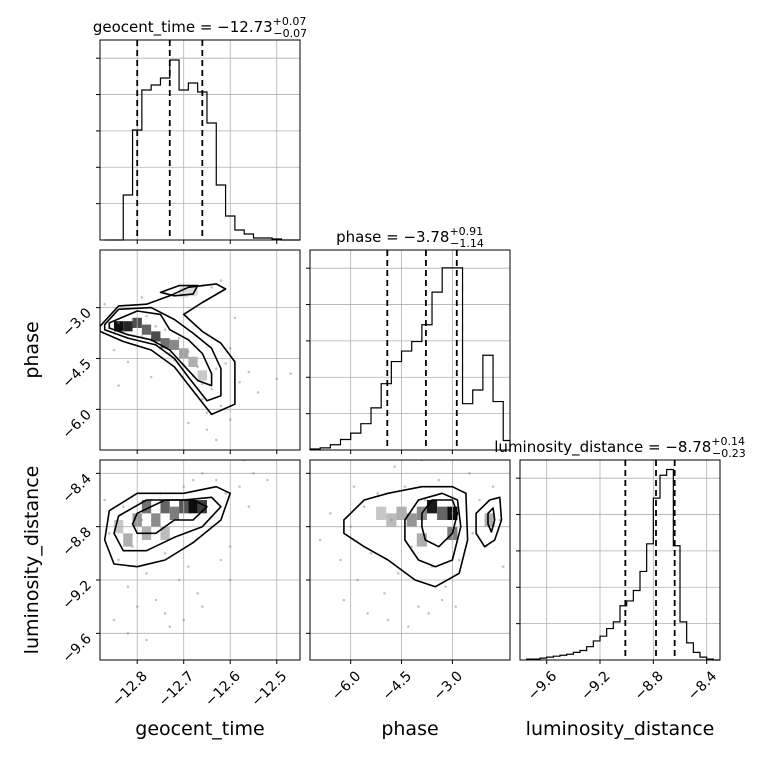 The height and width of the screenshot is (760, 760). What do you see at coordinates (728, 441) in the screenshot?
I see `title-upper: +0.14` at bounding box center [728, 441].